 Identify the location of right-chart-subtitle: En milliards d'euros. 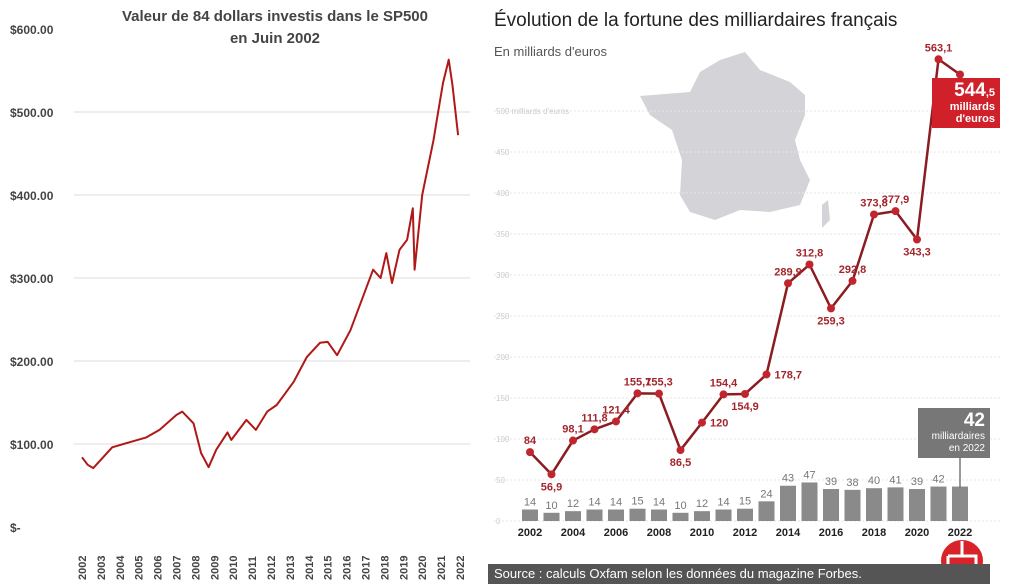
(551, 51).